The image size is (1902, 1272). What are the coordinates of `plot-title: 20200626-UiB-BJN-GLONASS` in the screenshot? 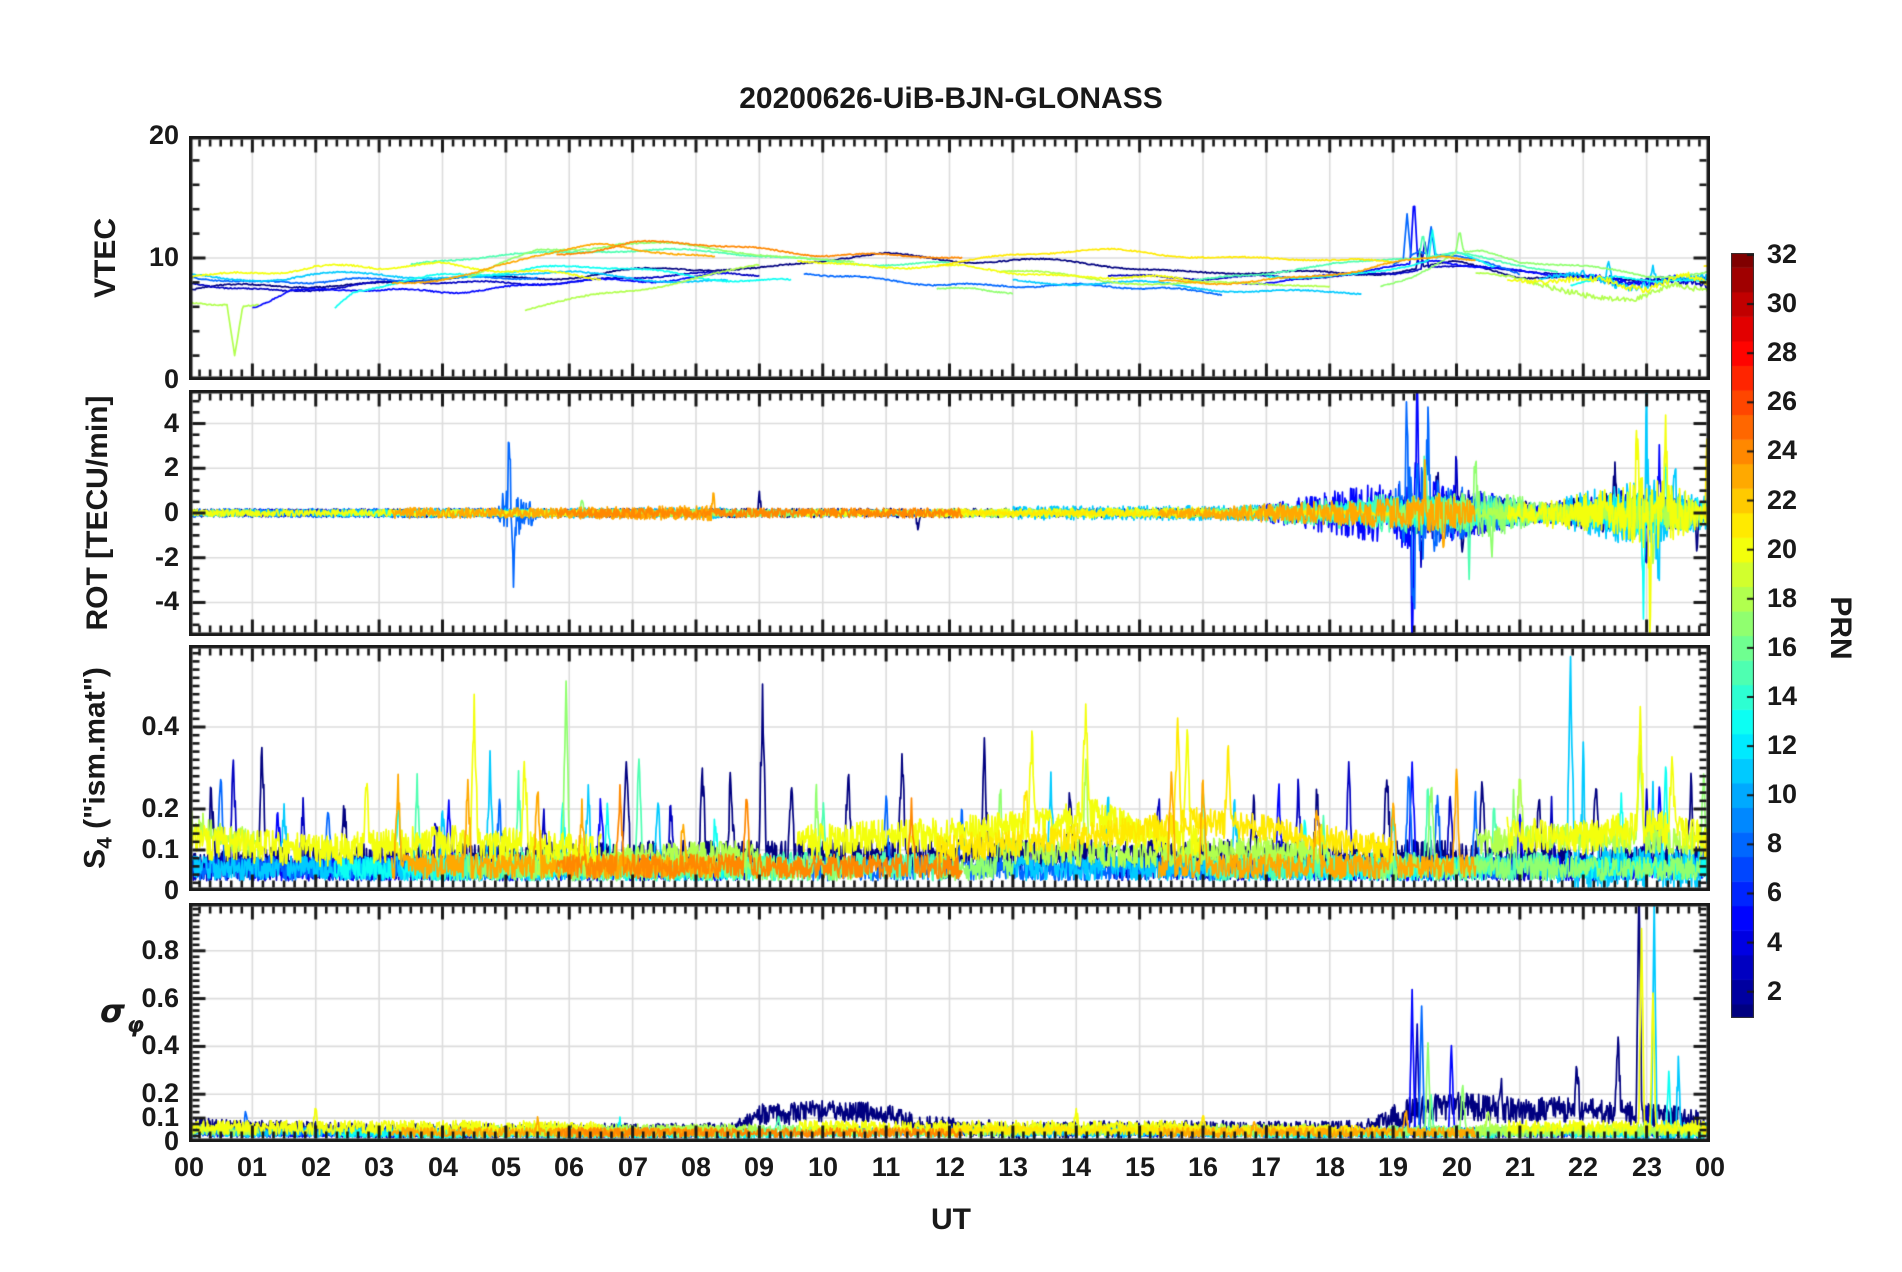 It's located at (951, 98).